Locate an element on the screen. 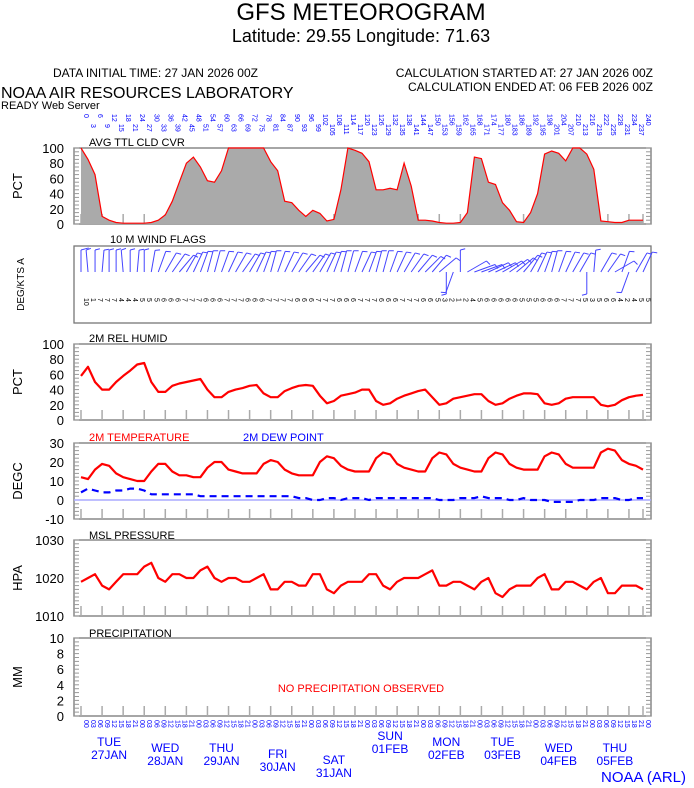 Image resolution: width=694 pixels, height=788 pixels. date-label: 05FEB is located at coordinates (615, 761).